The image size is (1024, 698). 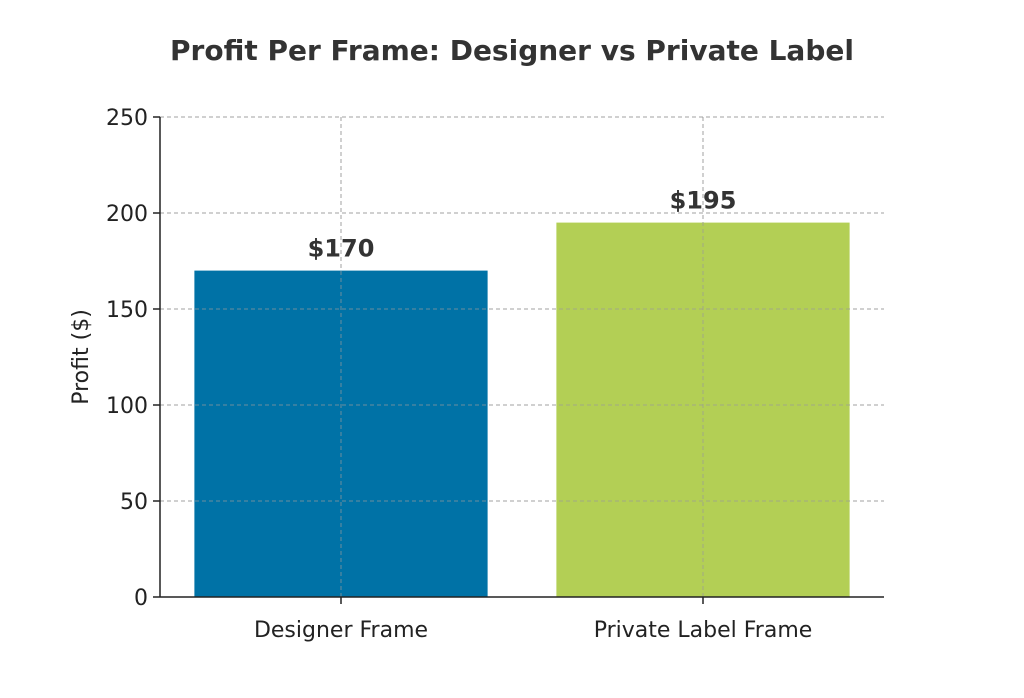 What do you see at coordinates (341, 630) in the screenshot?
I see `x-tick-label: Designer Frame` at bounding box center [341, 630].